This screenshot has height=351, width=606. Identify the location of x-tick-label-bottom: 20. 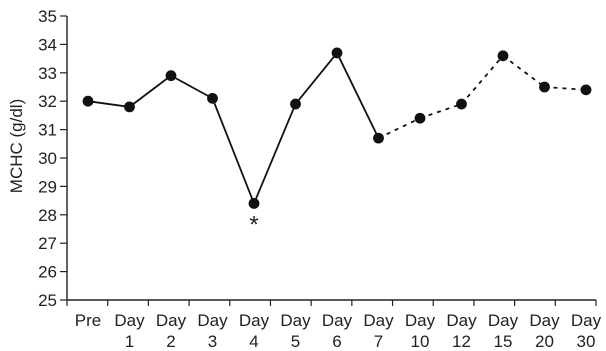
(544, 341).